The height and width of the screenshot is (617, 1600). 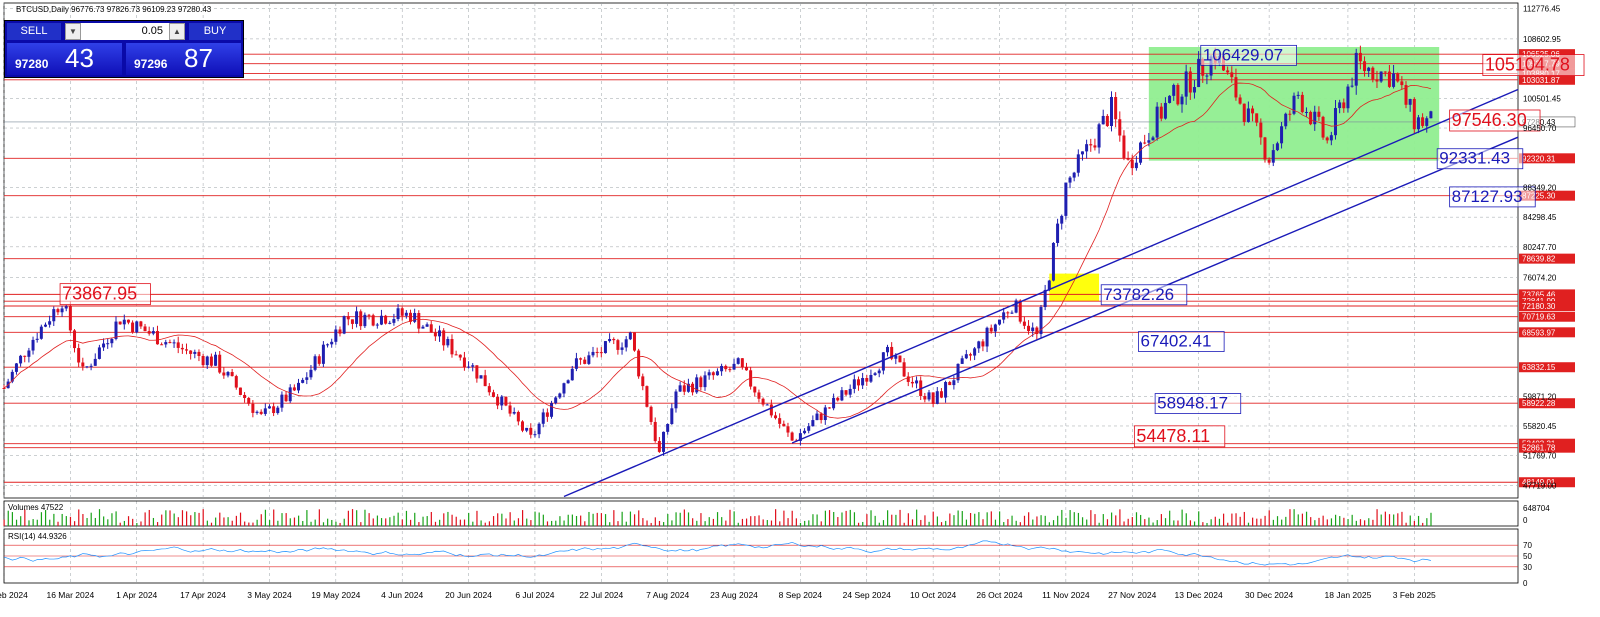 I want to click on buy-price: 97296 87, so click(x=183, y=59).